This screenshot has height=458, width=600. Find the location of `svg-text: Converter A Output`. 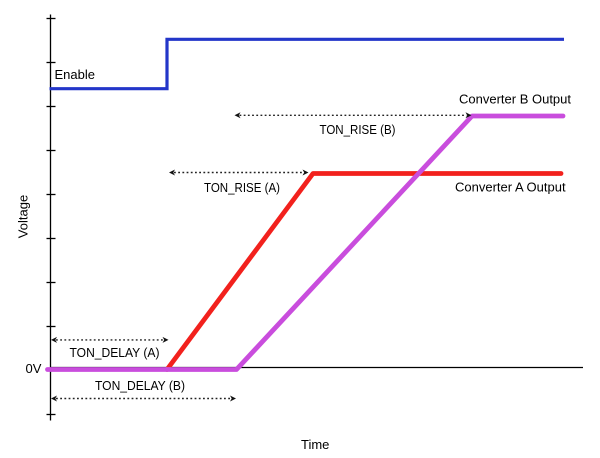

svg-text: Converter A Output is located at coordinates (510, 187).